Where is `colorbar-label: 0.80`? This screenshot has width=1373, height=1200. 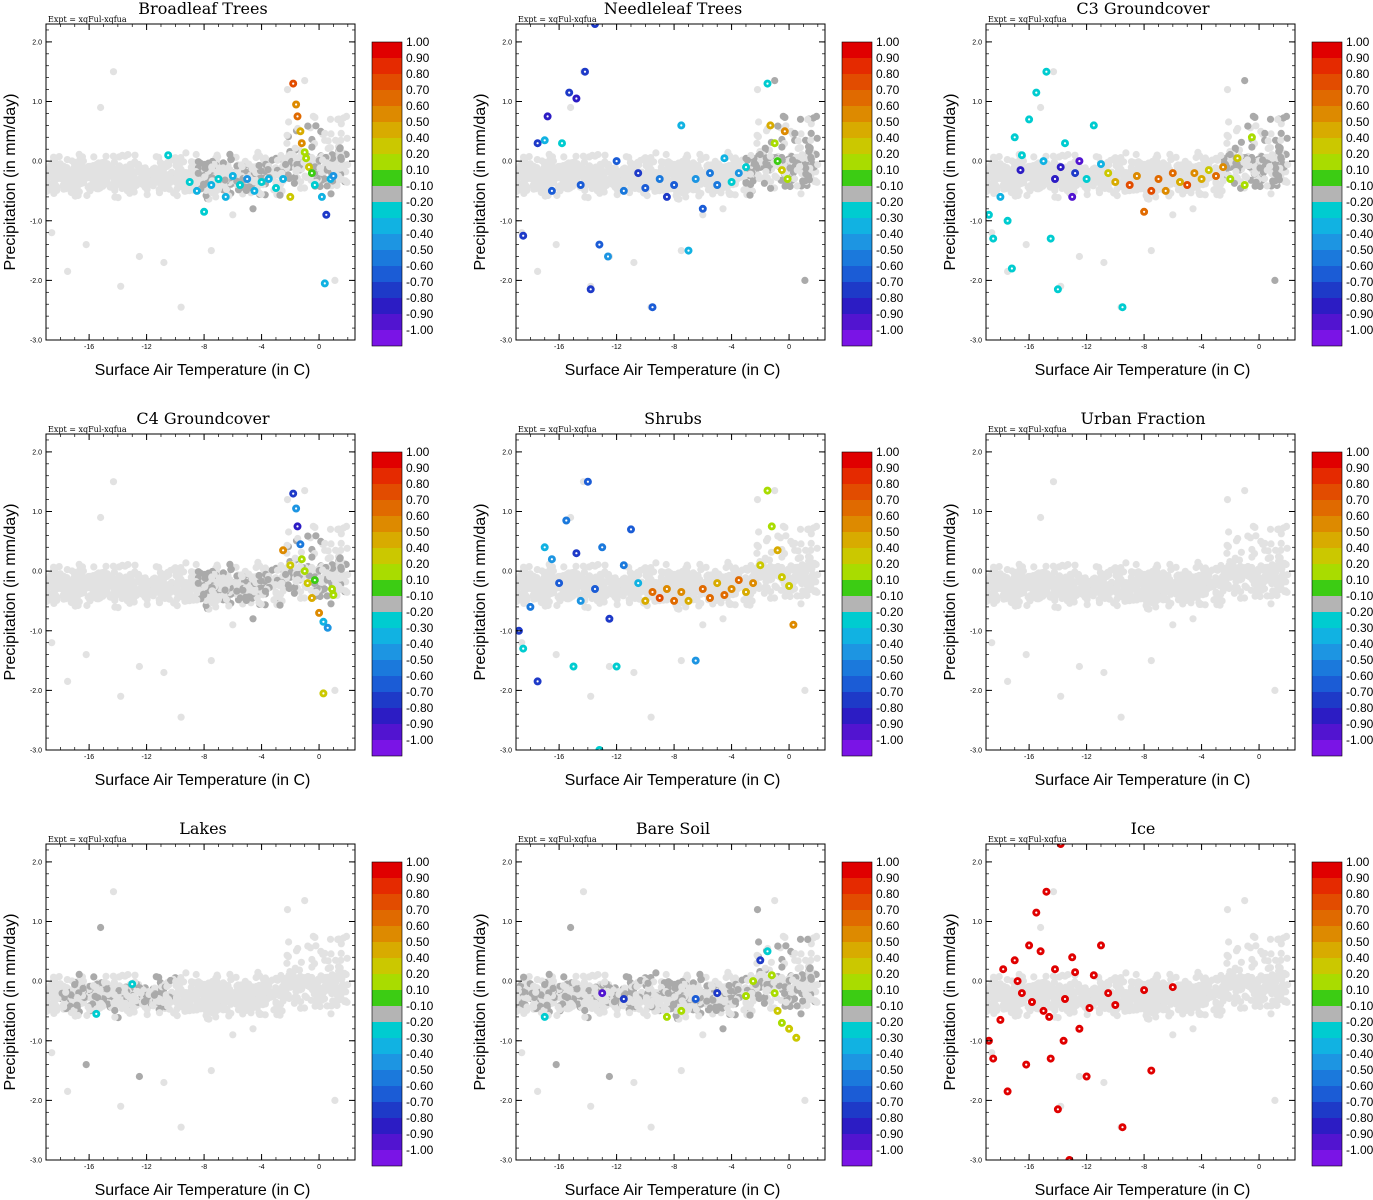 colorbar-label: 0.80 is located at coordinates (418, 74).